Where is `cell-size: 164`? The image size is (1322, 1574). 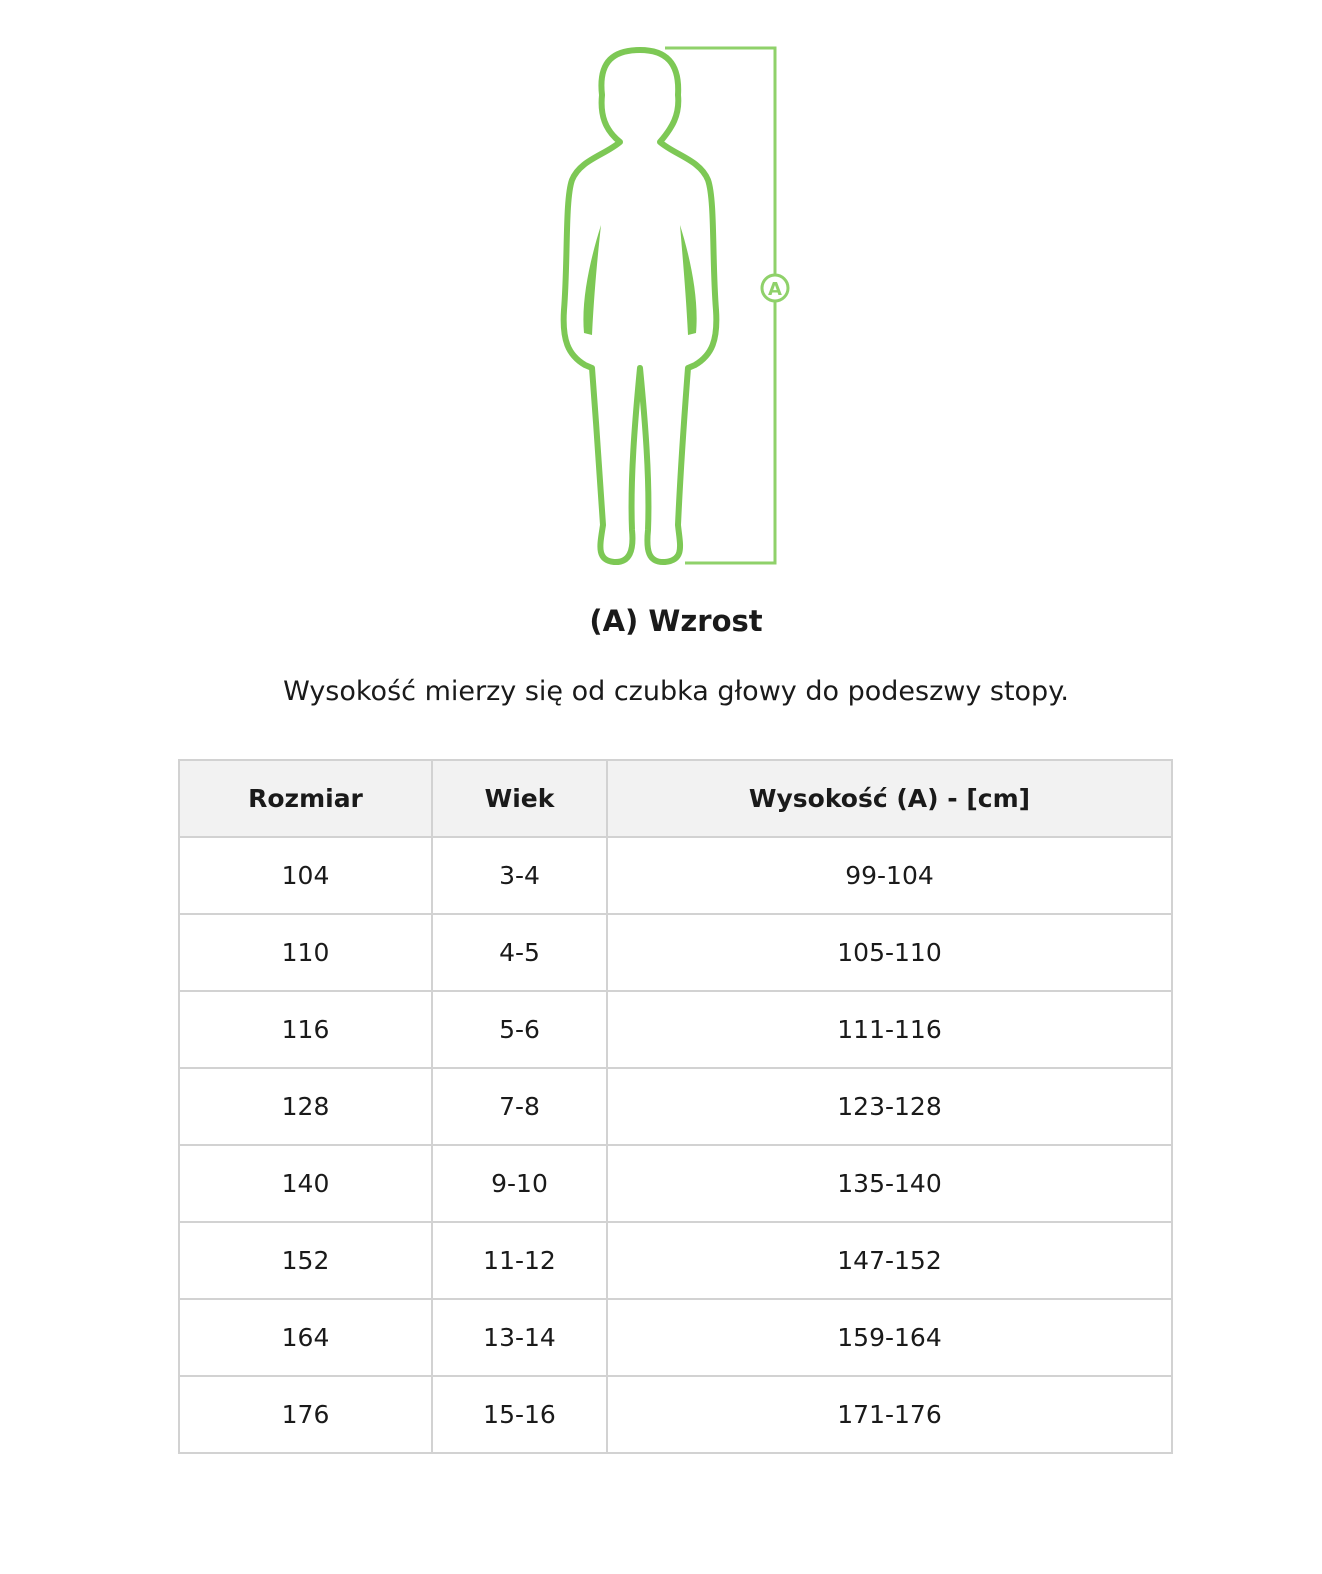
cell-size: 164 is located at coordinates (305, 1337).